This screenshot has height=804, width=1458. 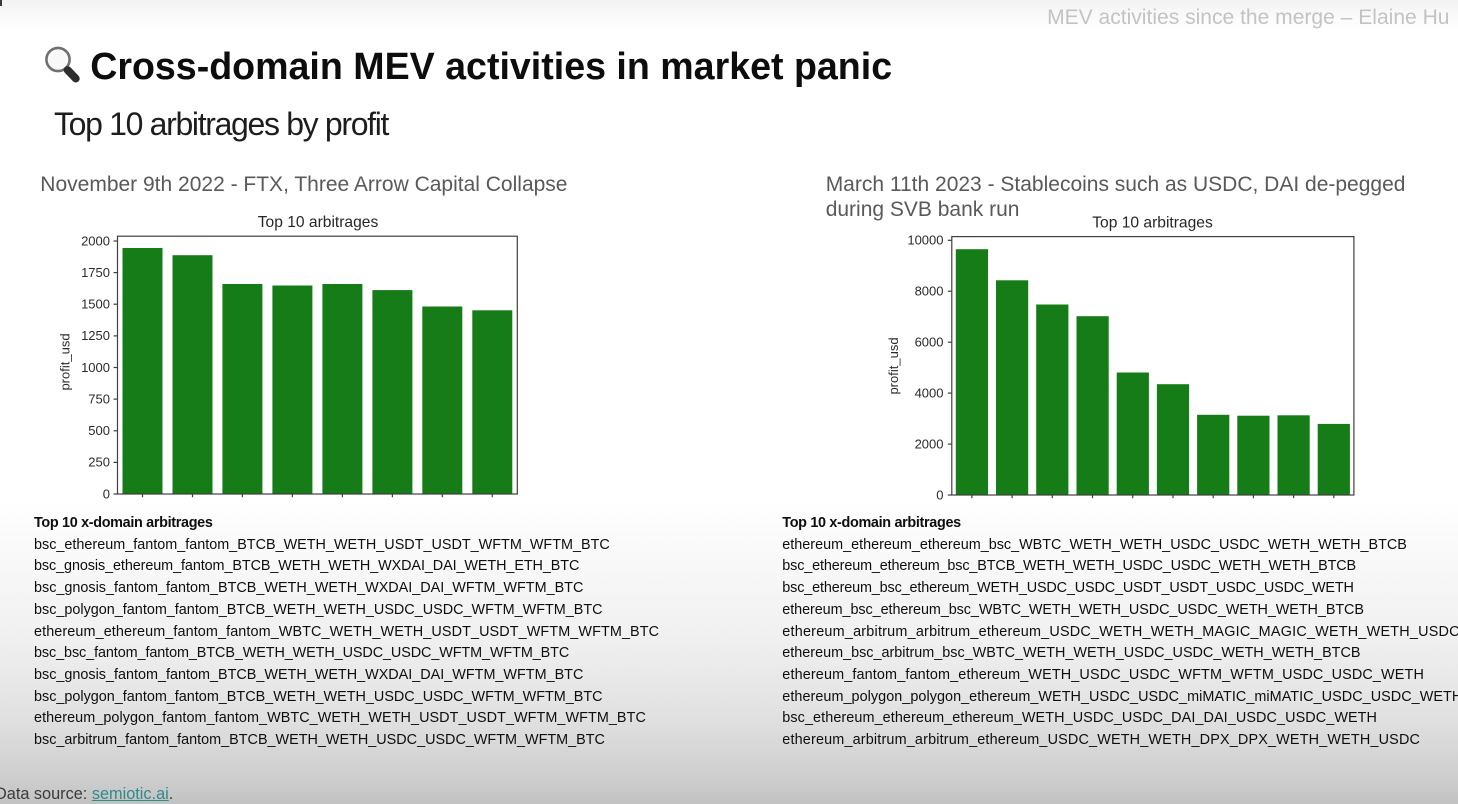 What do you see at coordinates (95, 335) in the screenshot?
I see `svg-text: 1250` at bounding box center [95, 335].